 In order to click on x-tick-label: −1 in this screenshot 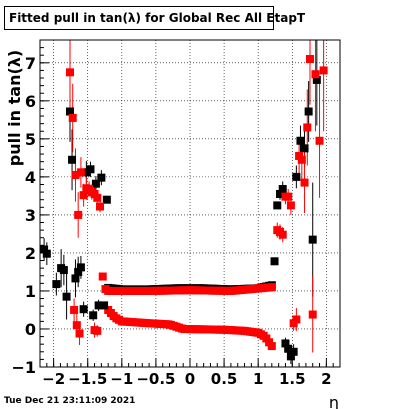, I will do `click(121, 379)`.